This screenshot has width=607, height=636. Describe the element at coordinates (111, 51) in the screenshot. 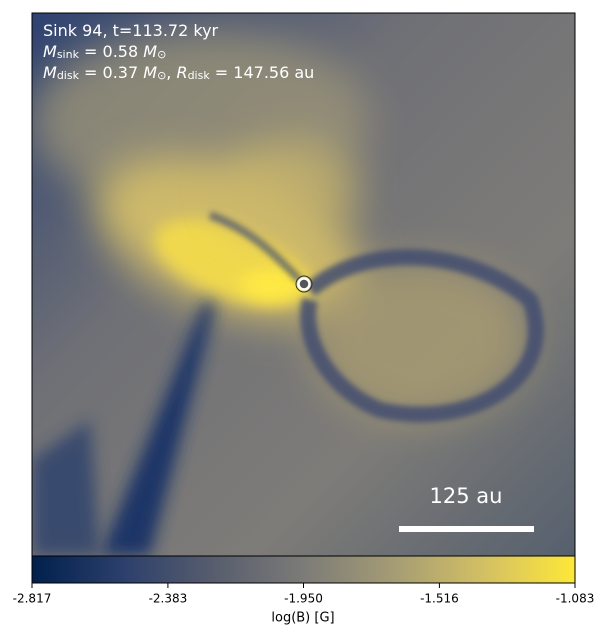

I see `annotation-part: = 0.58` at that location.